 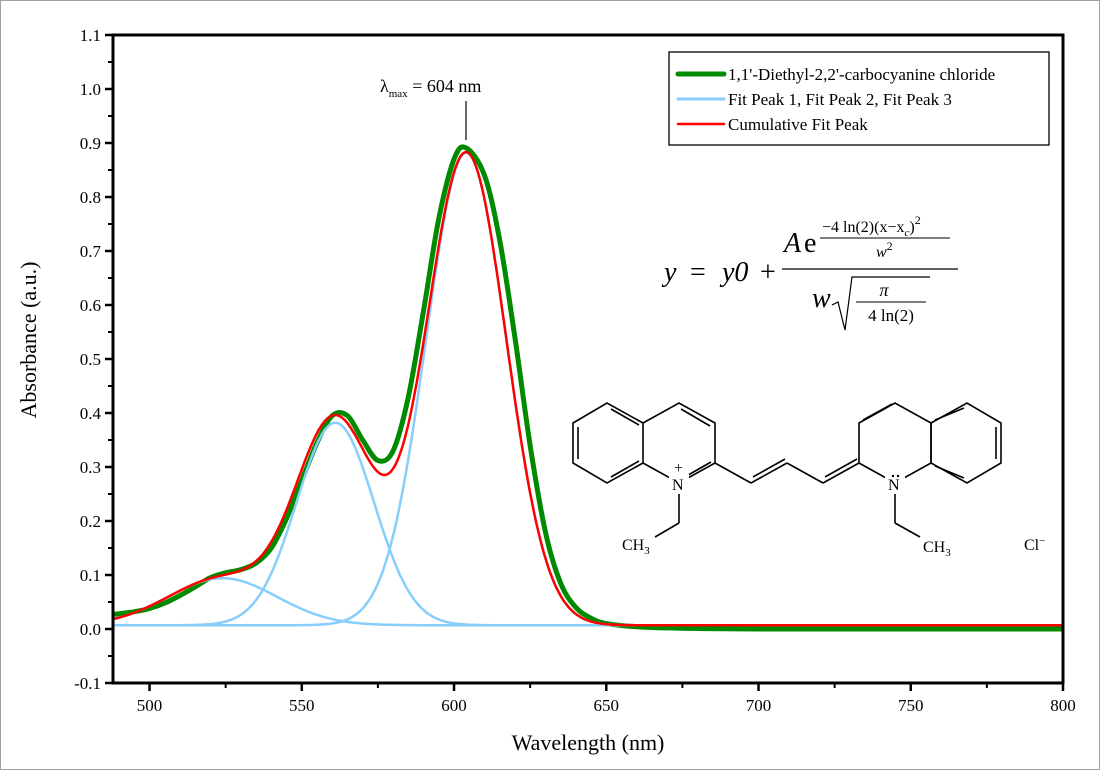 I want to click on eq-plus: +, so click(x=768, y=272).